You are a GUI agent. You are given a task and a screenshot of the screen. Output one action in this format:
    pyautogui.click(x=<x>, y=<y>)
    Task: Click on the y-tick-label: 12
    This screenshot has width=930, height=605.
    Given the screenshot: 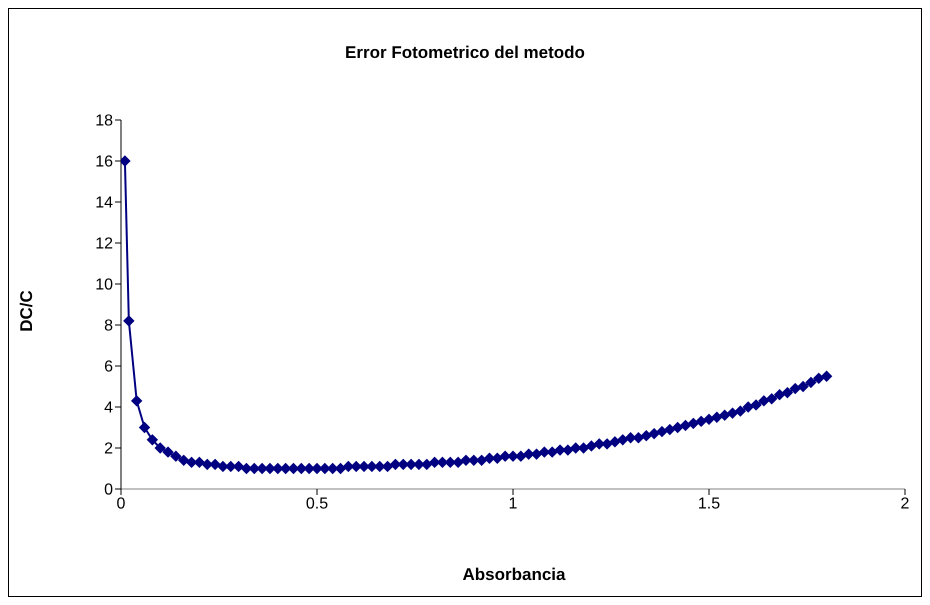 What is the action you would take?
    pyautogui.click(x=104, y=244)
    